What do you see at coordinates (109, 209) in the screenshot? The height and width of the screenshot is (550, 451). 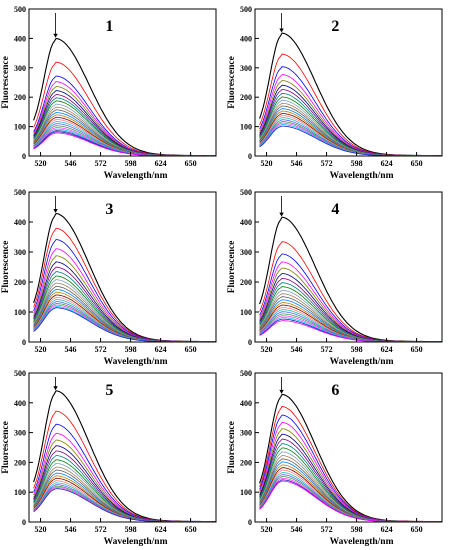 I see `panel-number: 3` at bounding box center [109, 209].